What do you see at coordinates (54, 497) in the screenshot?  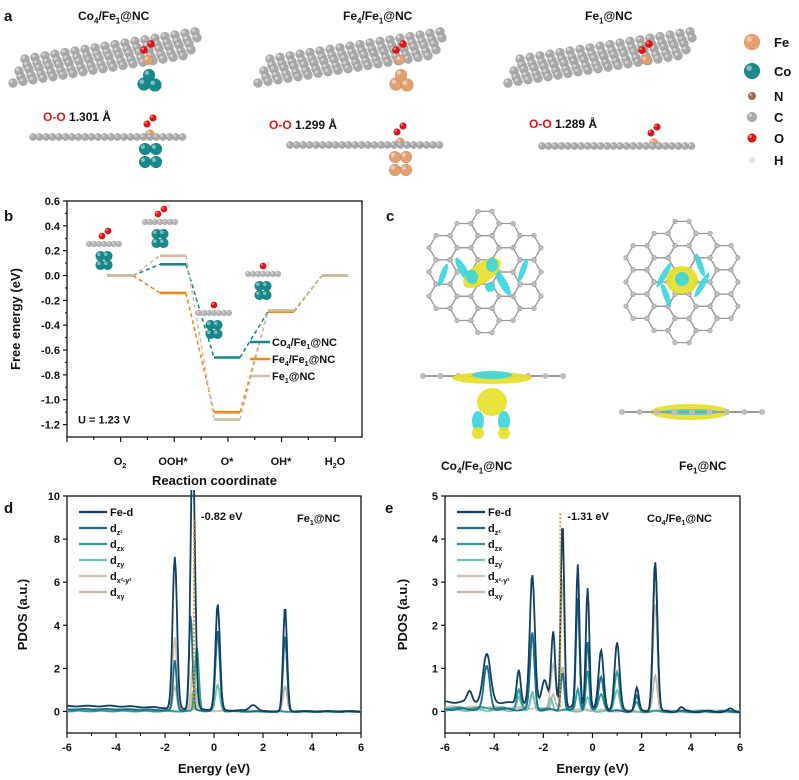 I see `y-tick-label: 10` at bounding box center [54, 497].